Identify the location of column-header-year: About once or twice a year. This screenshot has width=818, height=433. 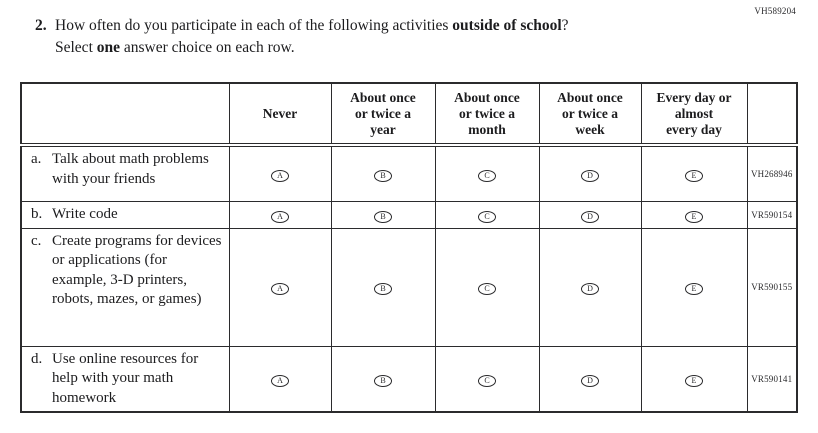
(383, 114).